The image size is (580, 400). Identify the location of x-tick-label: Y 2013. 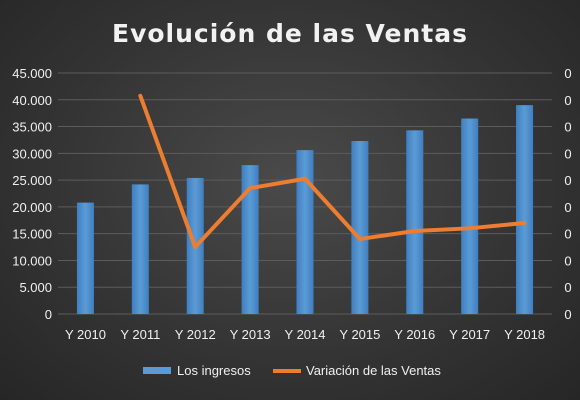
(250, 334).